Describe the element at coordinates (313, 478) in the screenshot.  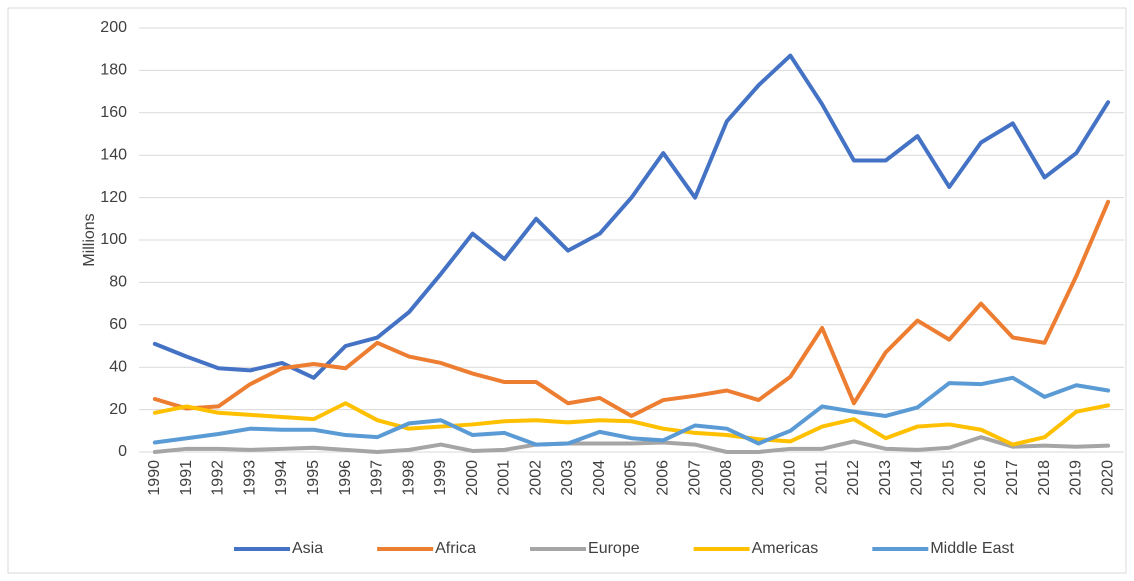
I see `x-tick-label: 1995` at that location.